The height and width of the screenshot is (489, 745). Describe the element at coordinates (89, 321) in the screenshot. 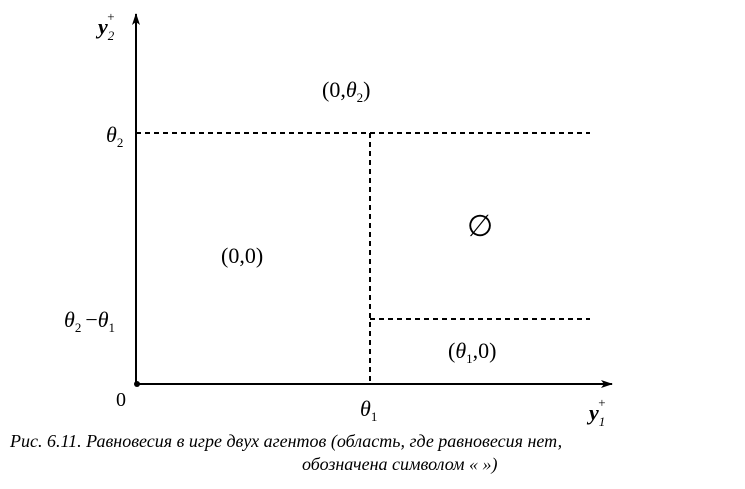

I see `tick-theta2-minus-theta1: θ2 −θ1` at that location.